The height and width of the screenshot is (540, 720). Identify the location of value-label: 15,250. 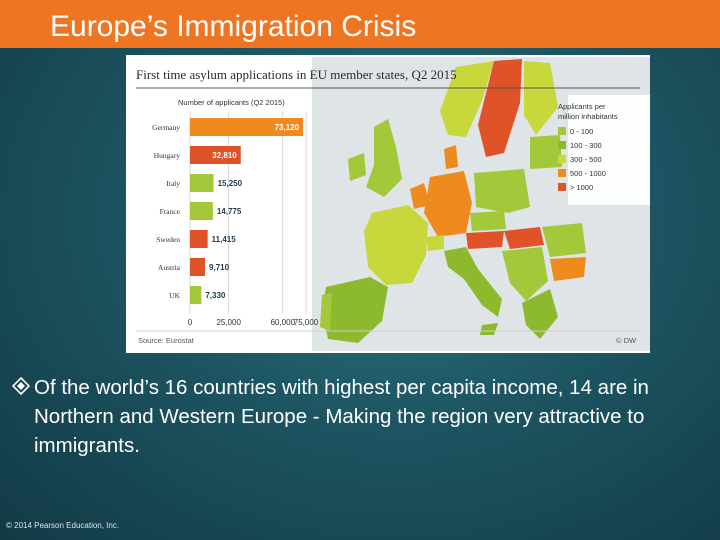
(230, 183).